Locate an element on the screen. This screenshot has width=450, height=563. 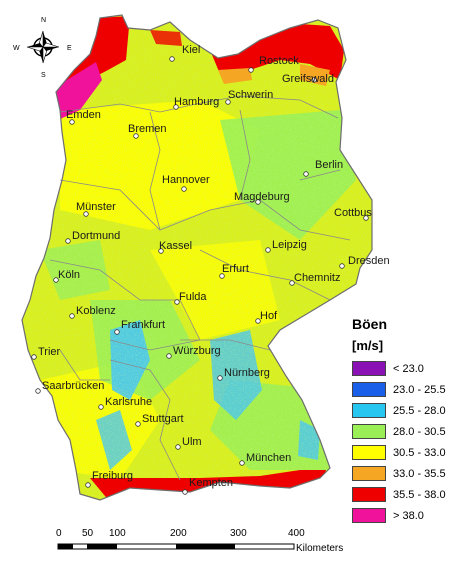
city-label: Trier is located at coordinates (49, 352).